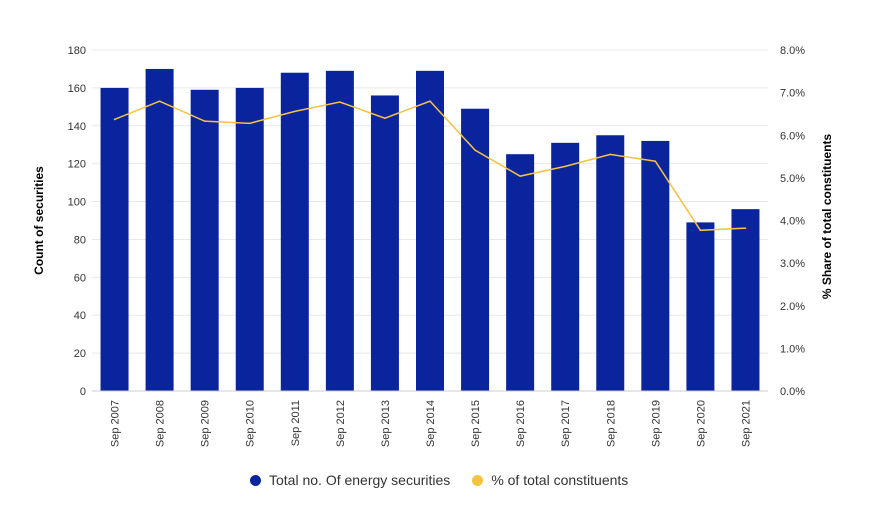 The height and width of the screenshot is (507, 870). What do you see at coordinates (792, 392) in the screenshot?
I see `y2-tick-label: 0.0%` at bounding box center [792, 392].